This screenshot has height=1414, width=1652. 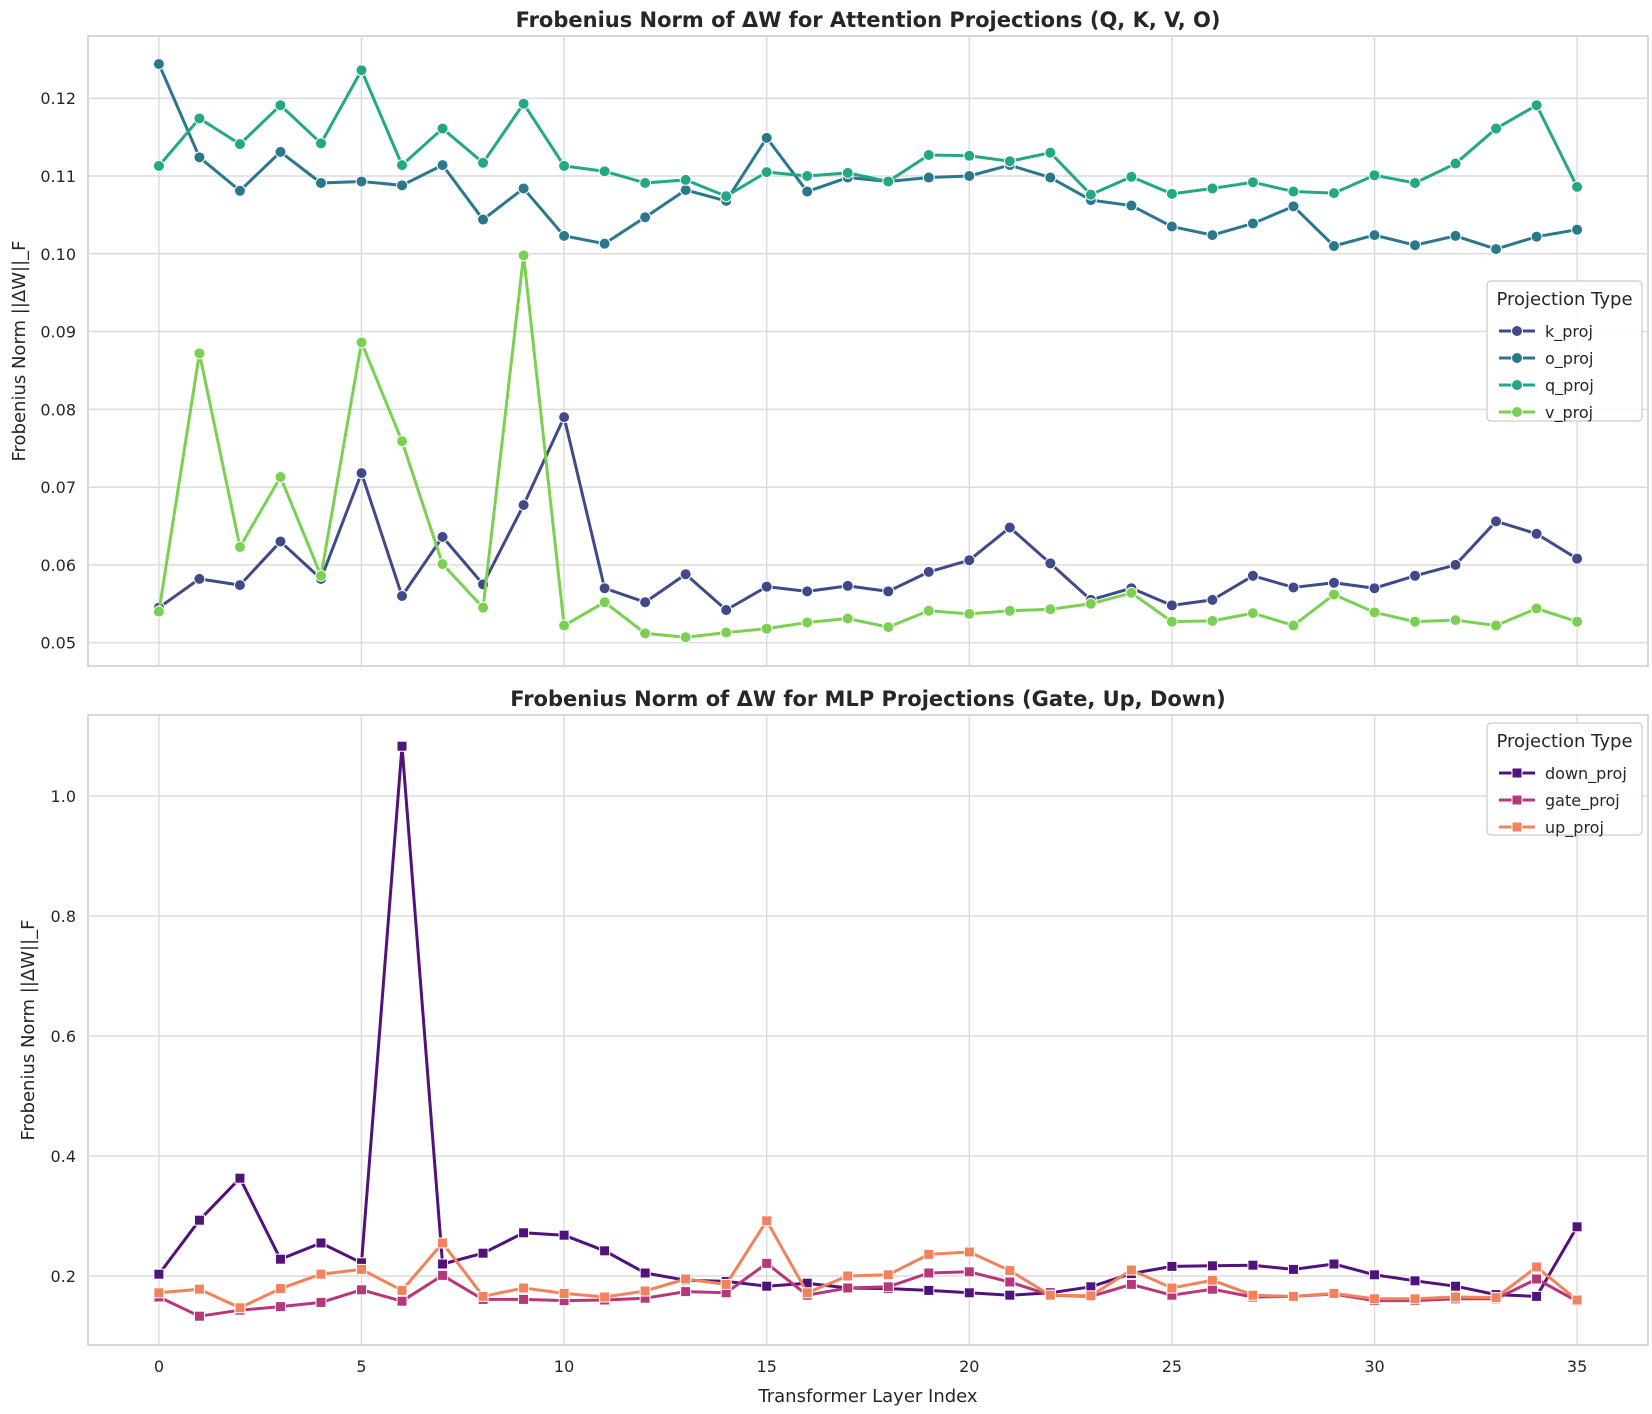 I want to click on legend-label: v_proj, so click(x=1569, y=413).